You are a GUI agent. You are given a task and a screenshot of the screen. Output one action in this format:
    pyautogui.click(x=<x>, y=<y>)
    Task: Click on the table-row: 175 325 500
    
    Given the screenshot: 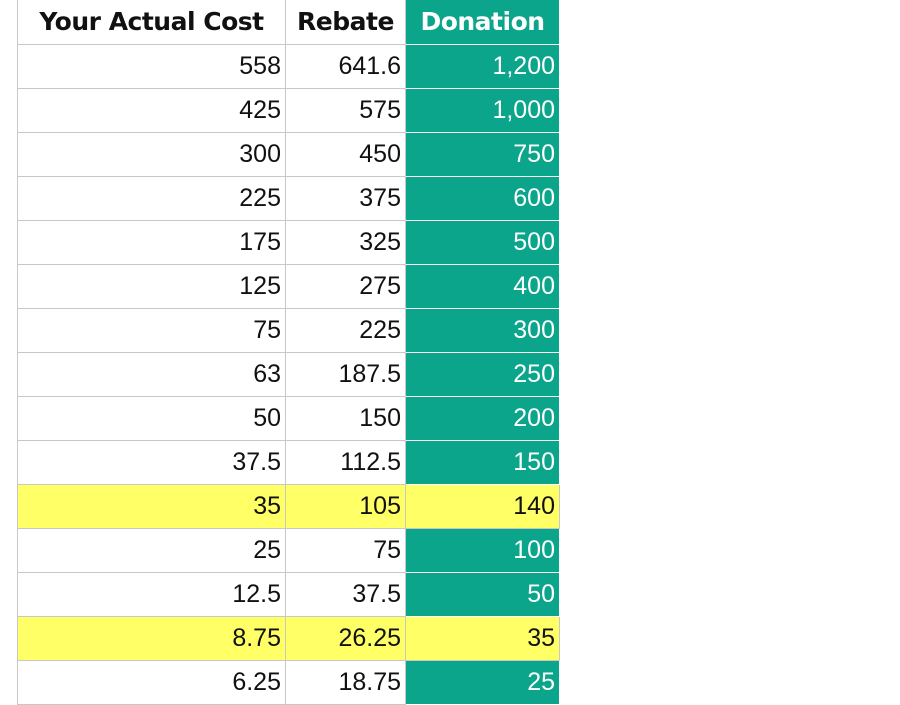 What is the action you would take?
    pyautogui.click(x=288, y=242)
    